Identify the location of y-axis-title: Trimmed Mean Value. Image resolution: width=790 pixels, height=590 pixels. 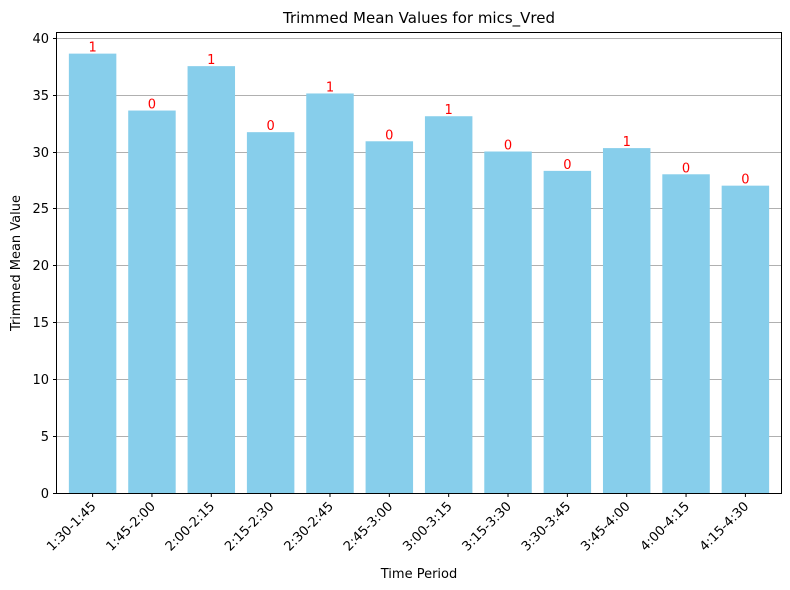
(16, 263).